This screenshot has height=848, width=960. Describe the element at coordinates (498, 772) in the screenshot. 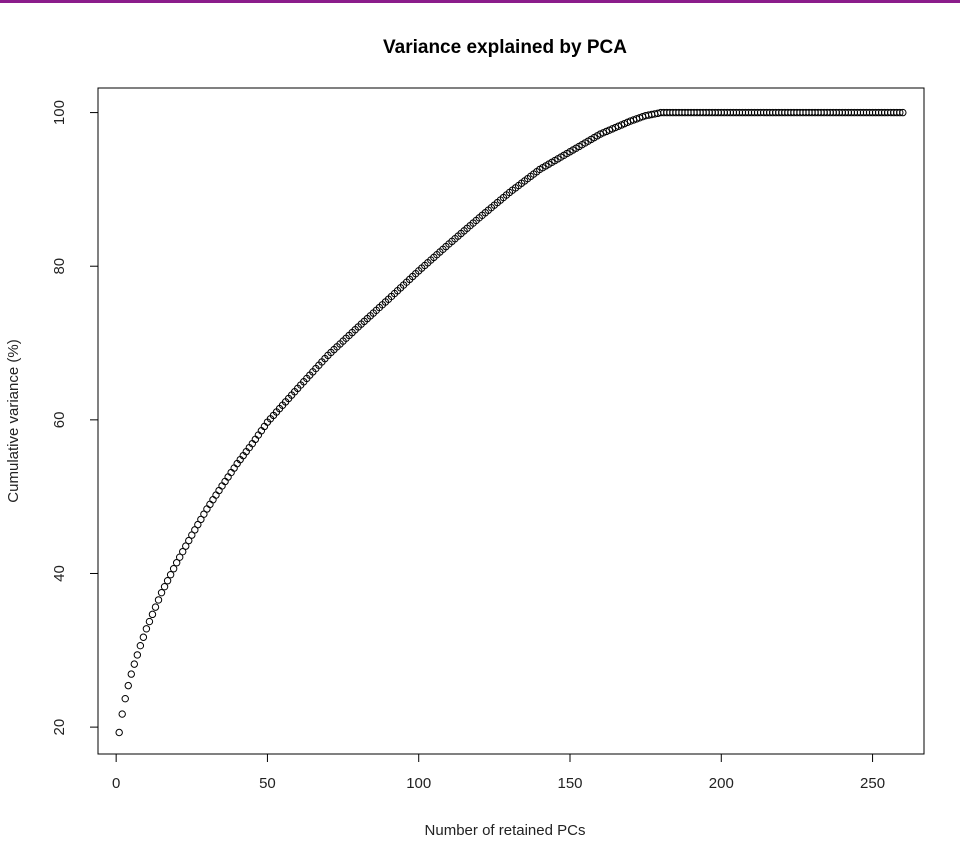

I see `x-axis: 0 50 100 150 200 250` at that location.